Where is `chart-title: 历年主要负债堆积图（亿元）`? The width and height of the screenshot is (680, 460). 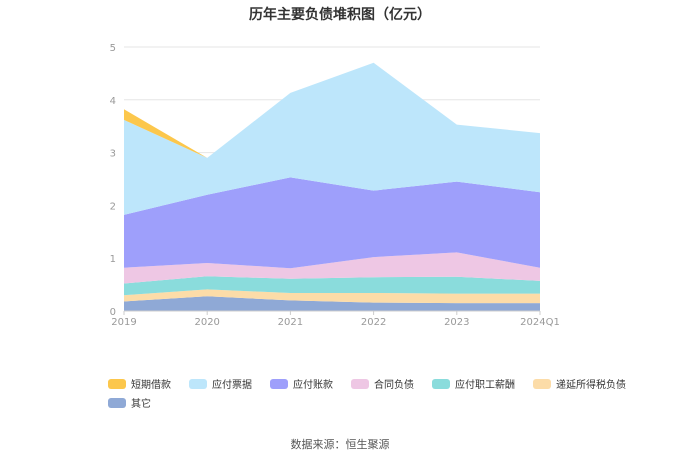 chart-title: 历年主要负债堆积图（亿元） is located at coordinates (340, 15).